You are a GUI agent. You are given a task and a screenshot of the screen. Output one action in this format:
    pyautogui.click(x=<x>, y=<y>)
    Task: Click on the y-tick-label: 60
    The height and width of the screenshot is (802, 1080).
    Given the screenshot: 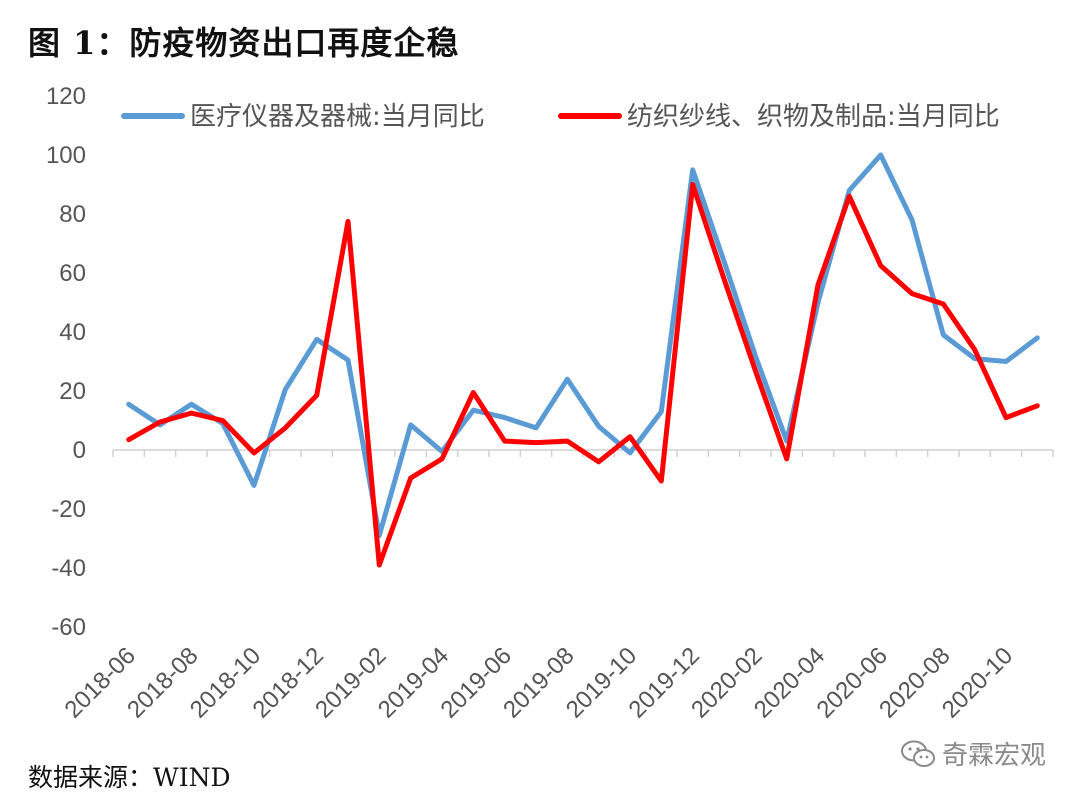 What is the action you would take?
    pyautogui.click(x=72, y=273)
    